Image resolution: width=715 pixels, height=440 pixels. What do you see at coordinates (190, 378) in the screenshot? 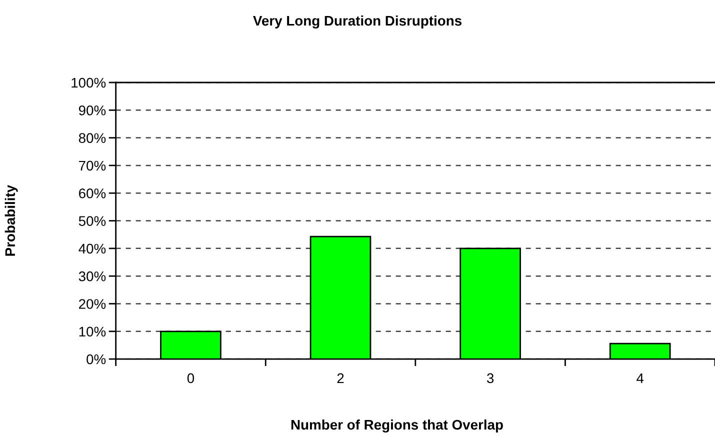
I see `x-tick-label: 0` at bounding box center [190, 378].